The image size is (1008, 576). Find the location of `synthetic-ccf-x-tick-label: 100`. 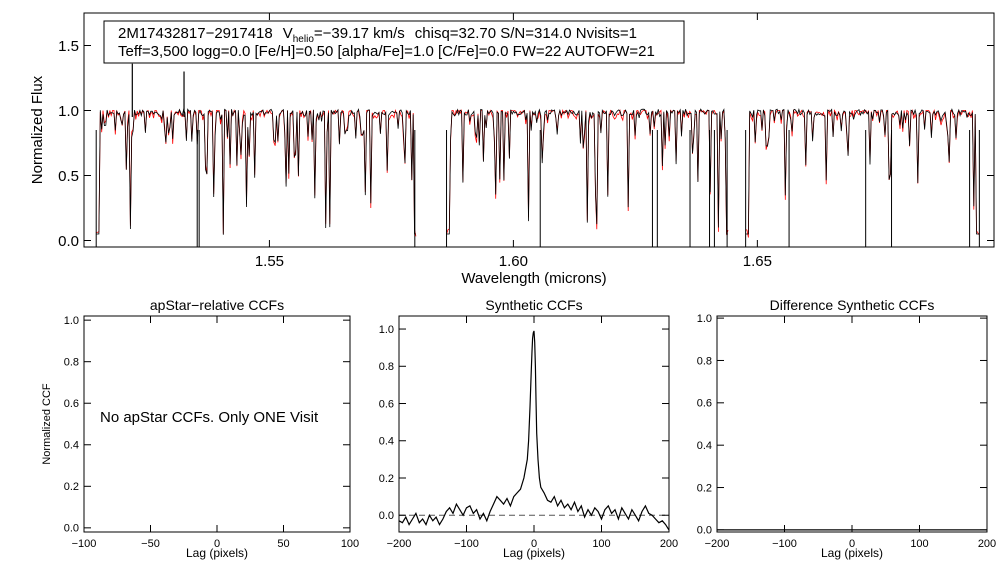

synthetic-ccf-x-tick-label: 100 is located at coordinates (601, 544).